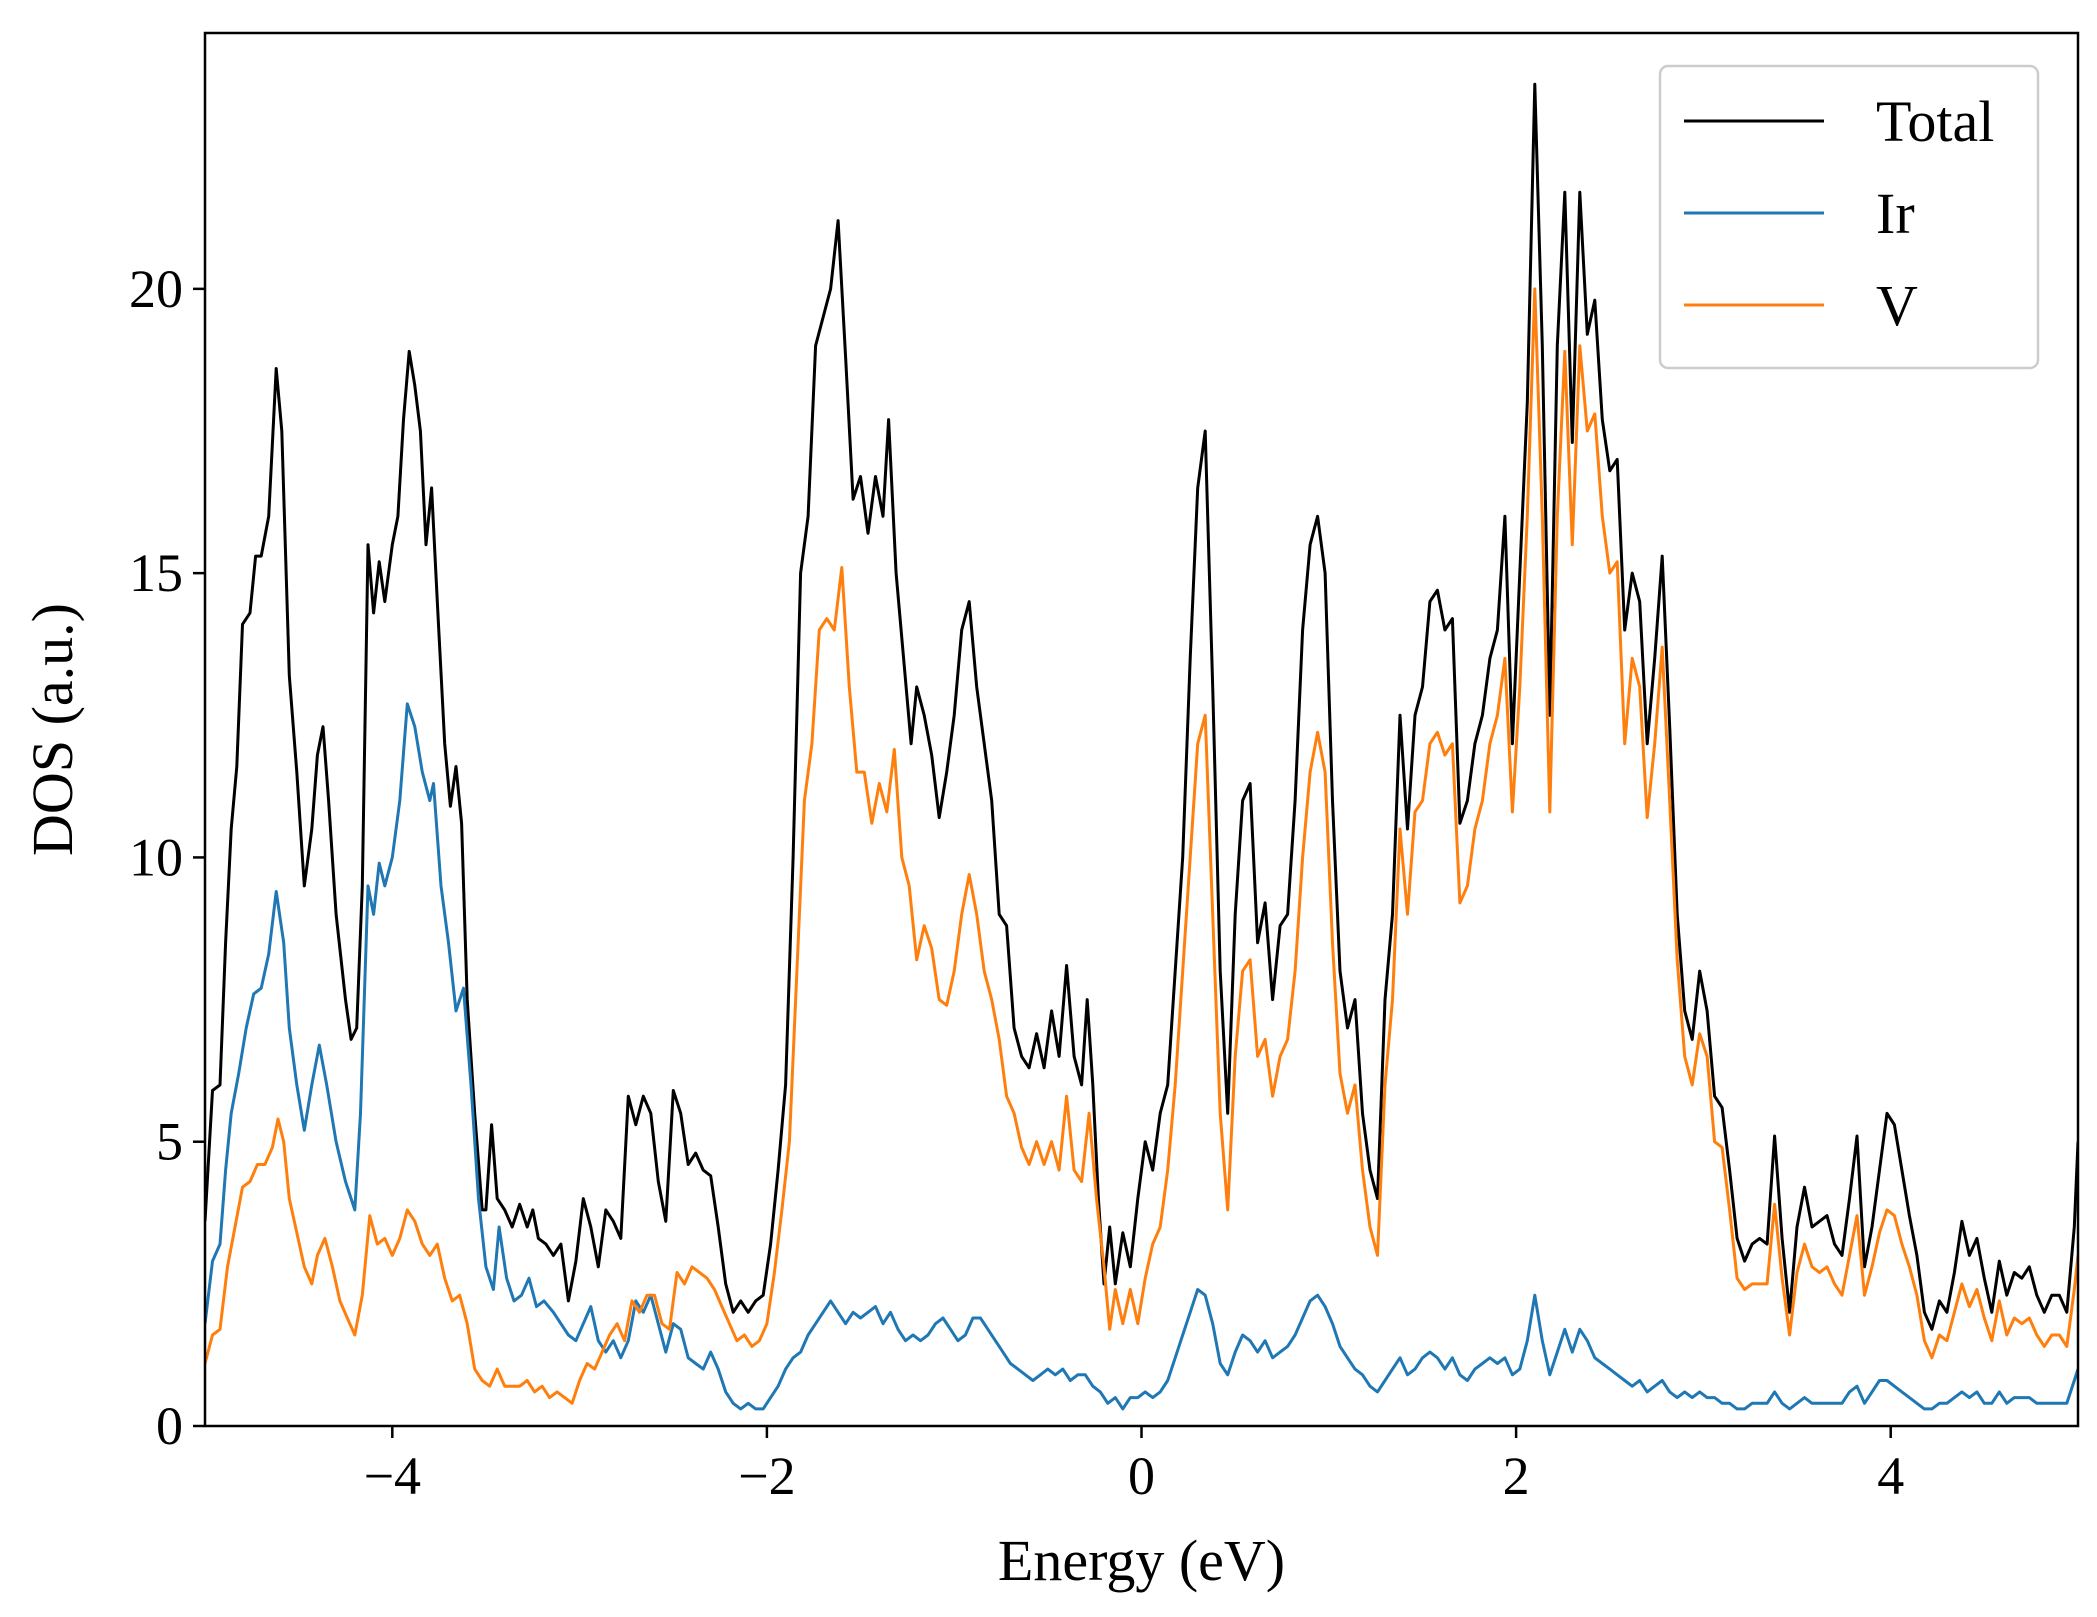 This screenshot has width=2097, height=1617. What do you see at coordinates (1890, 1476) in the screenshot?
I see `x-tick-label: 4` at bounding box center [1890, 1476].